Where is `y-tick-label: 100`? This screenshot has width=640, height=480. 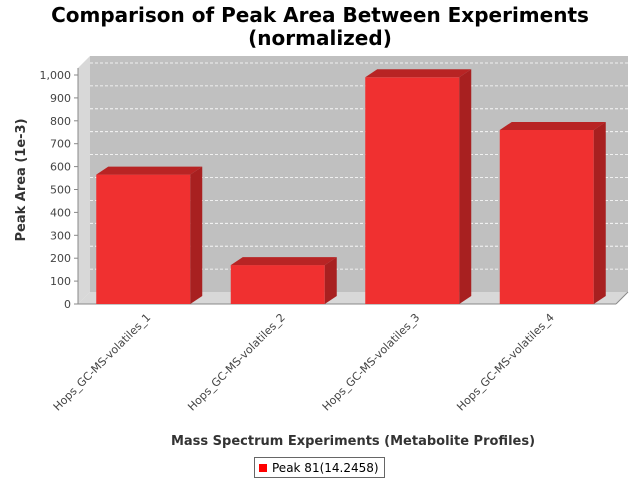 y-tick-label: 100 is located at coordinates (60, 281).